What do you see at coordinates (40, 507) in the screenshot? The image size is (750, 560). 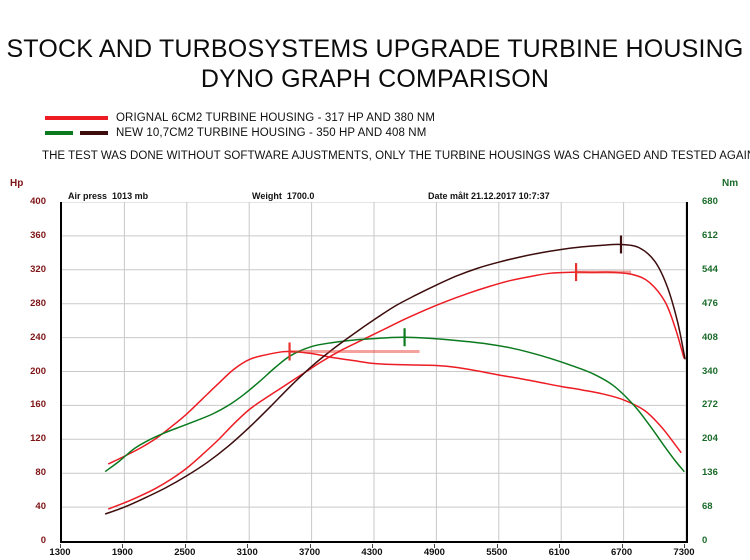 I see `y-axis-tick-label: 40` at bounding box center [40, 507].